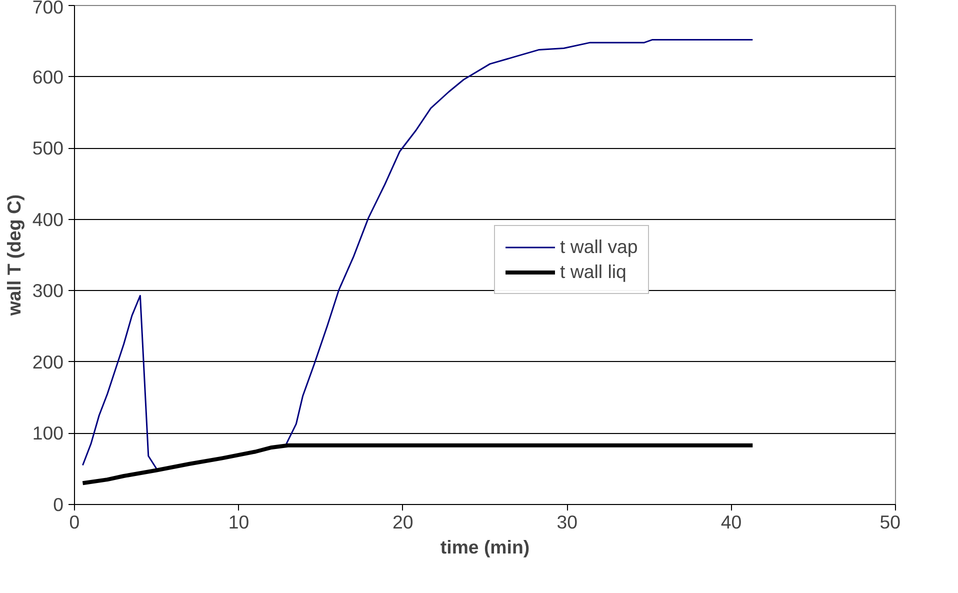  Describe the element at coordinates (48, 9) in the screenshot. I see `y-tick-label: 700` at that location.